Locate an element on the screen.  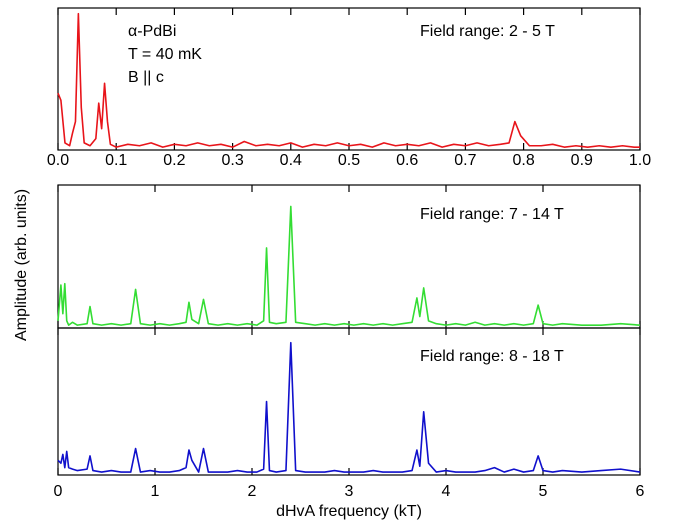
x-tick-label: 0.7 is located at coordinates (465, 160).